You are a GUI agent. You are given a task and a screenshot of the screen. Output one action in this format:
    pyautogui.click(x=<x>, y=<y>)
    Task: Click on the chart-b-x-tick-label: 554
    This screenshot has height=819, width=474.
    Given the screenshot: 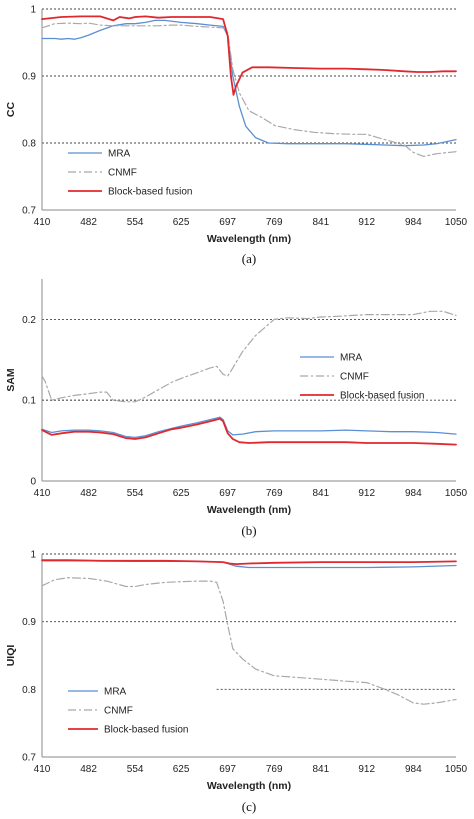 What is the action you would take?
    pyautogui.click(x=135, y=493)
    